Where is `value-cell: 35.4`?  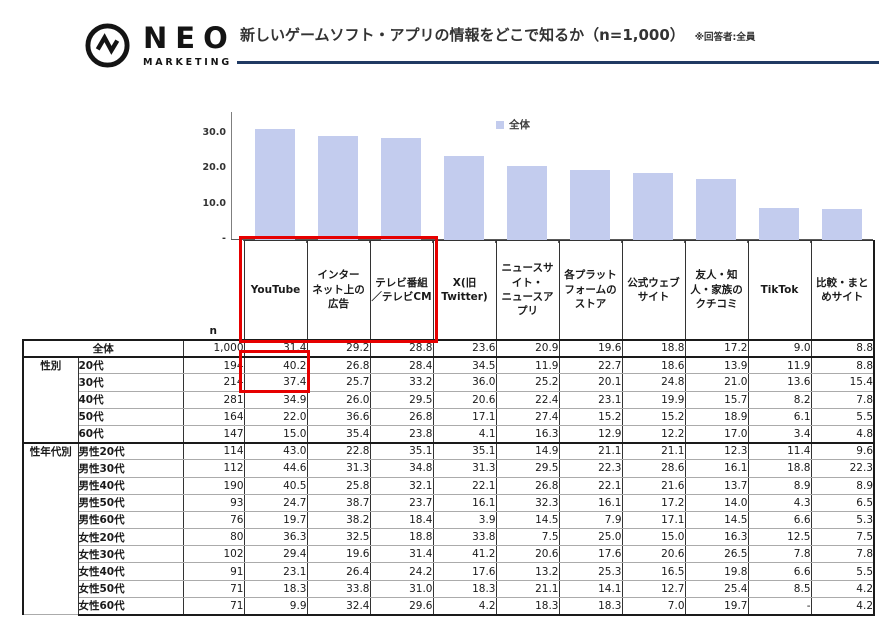
value-cell: 35.4 is located at coordinates (338, 434).